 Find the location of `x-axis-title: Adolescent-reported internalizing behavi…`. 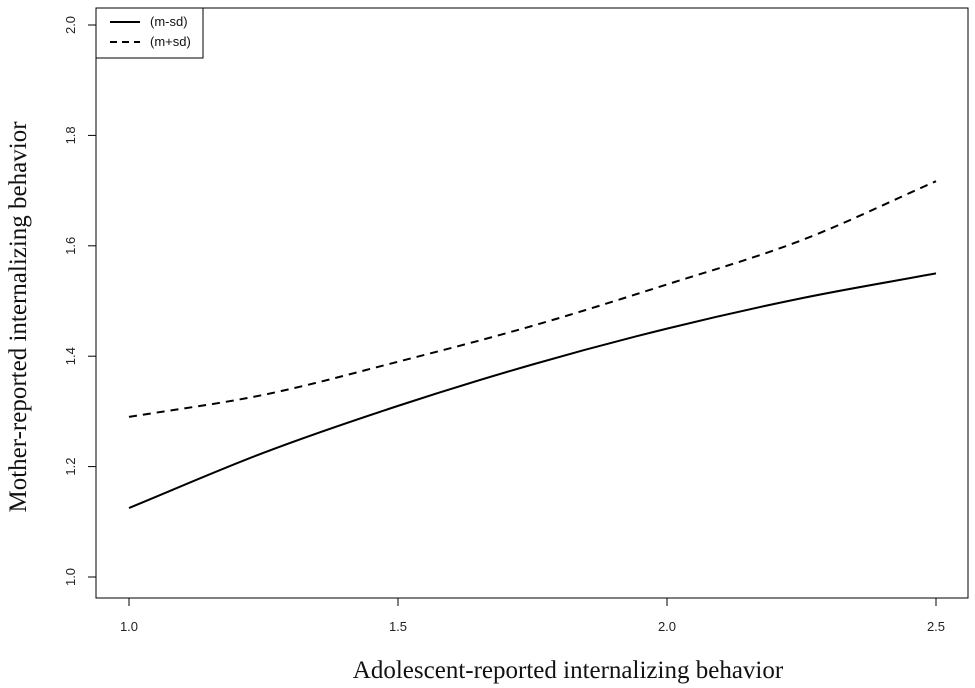

x-axis-title: Adolescent-reported internalizing behavi… is located at coordinates (568, 670).